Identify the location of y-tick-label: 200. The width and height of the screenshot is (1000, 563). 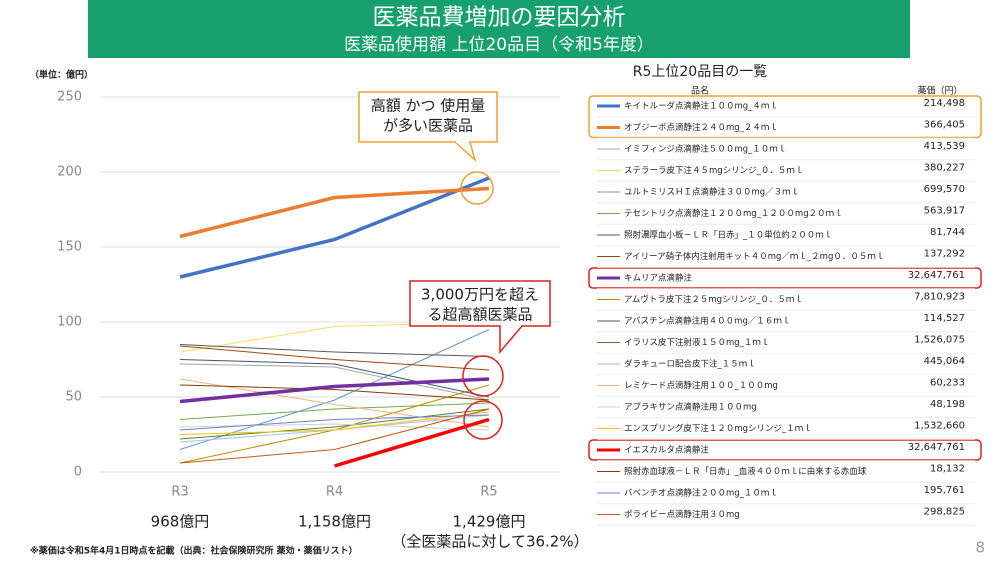
(69, 172).